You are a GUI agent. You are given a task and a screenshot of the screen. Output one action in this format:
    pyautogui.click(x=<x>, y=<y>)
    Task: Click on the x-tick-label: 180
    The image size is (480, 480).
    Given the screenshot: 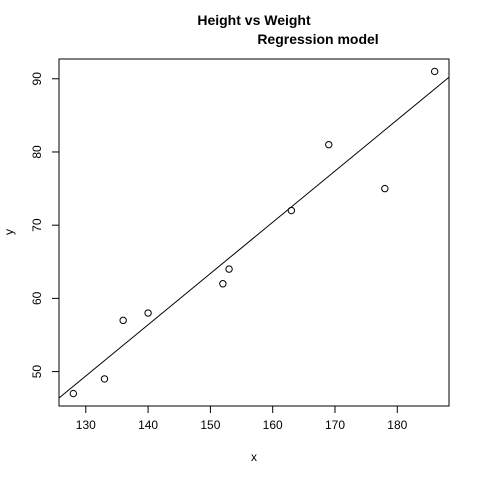 What is the action you would take?
    pyautogui.click(x=397, y=425)
    